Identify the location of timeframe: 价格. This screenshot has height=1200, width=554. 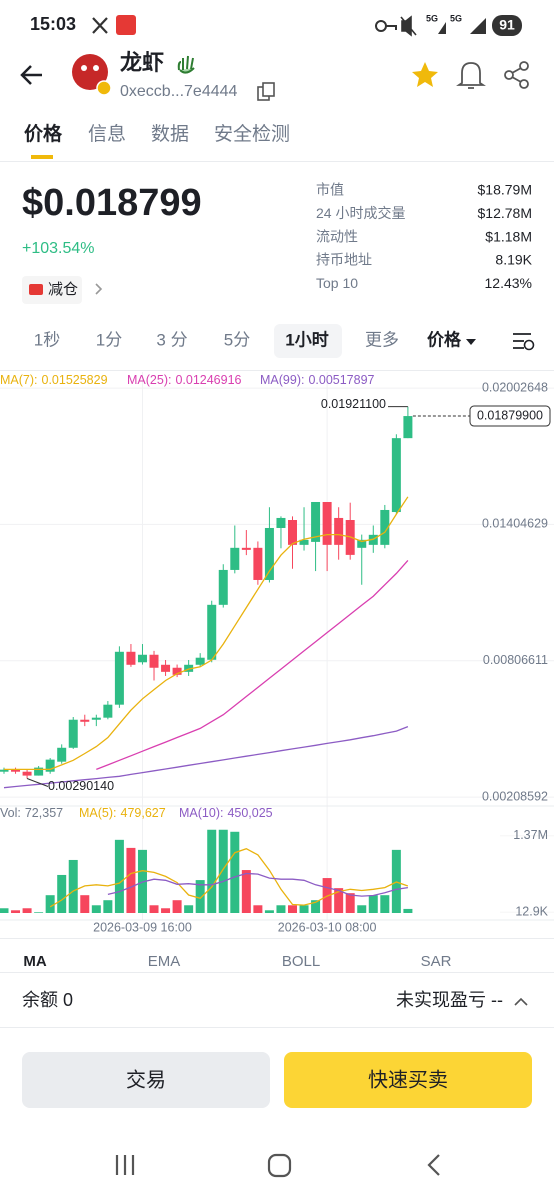
(444, 339).